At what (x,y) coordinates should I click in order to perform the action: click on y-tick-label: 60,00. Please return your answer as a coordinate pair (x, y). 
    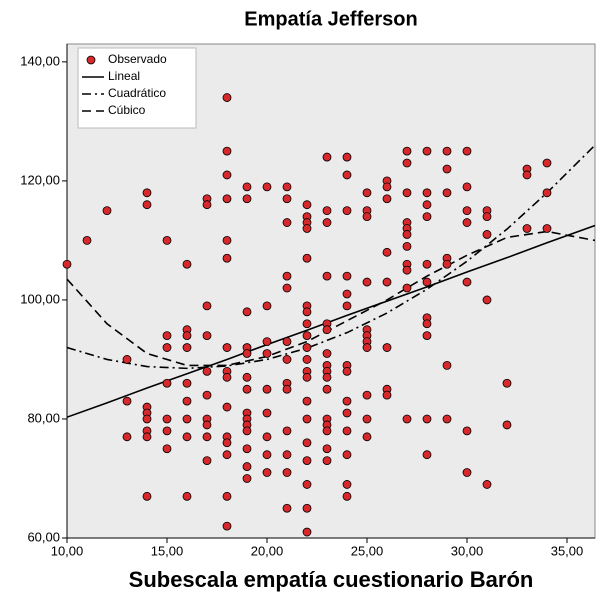
    Looking at the image, I should click on (43, 536).